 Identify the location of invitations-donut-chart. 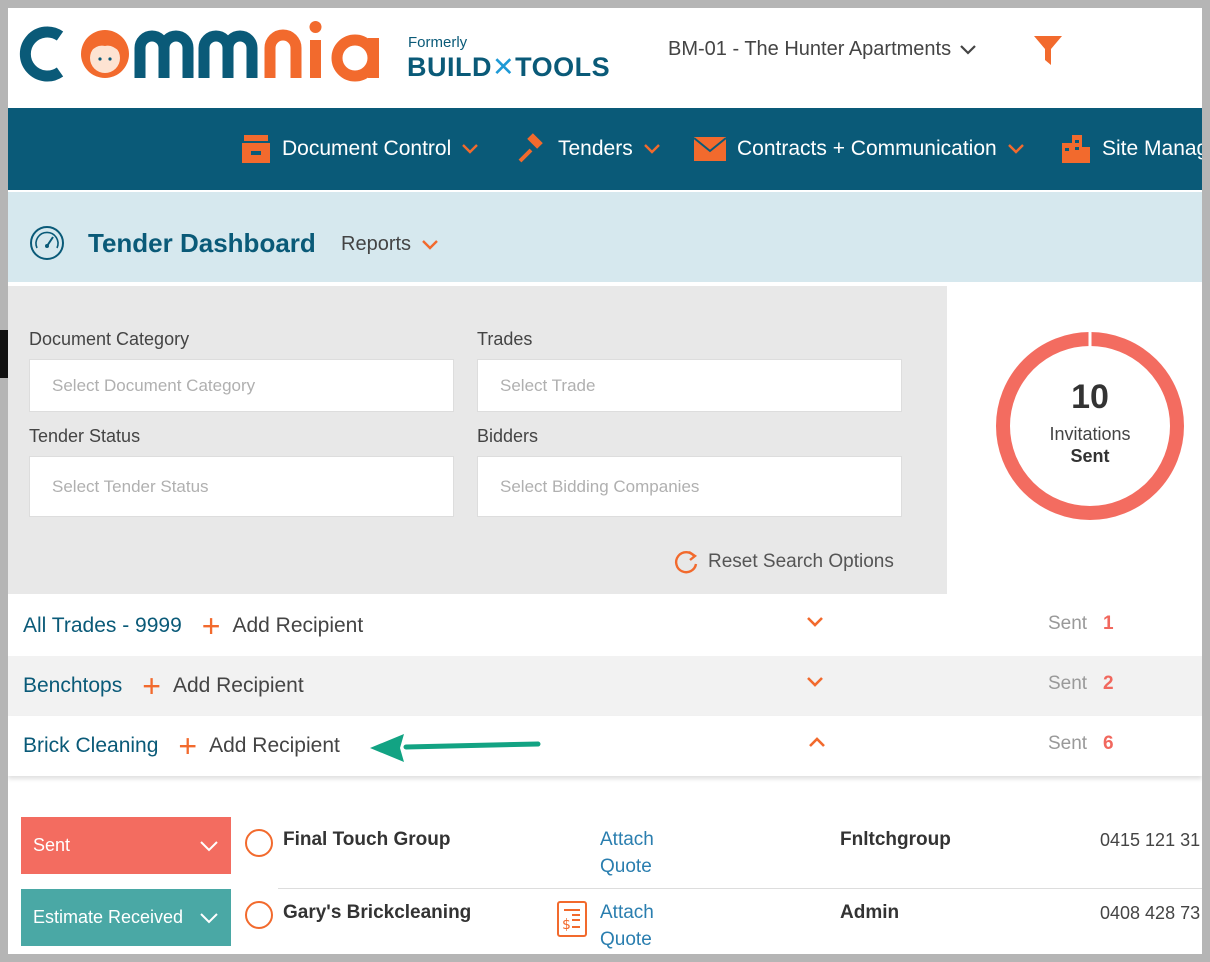
(1090, 426).